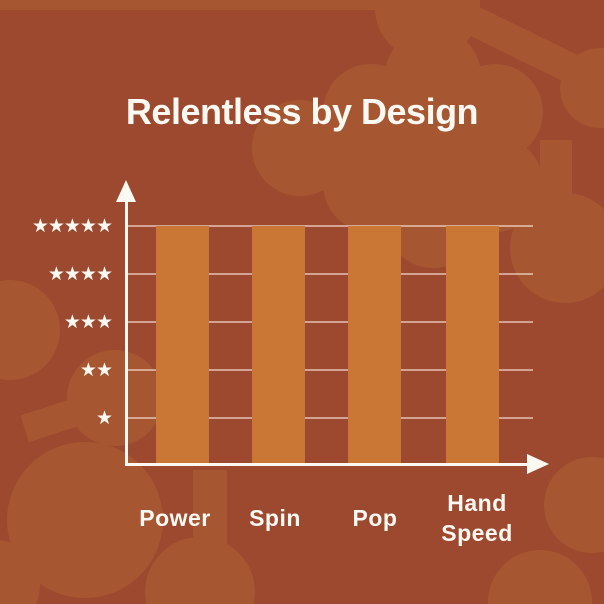 The height and width of the screenshot is (604, 604). I want to click on x-axis-arrow-icon, so click(538, 464).